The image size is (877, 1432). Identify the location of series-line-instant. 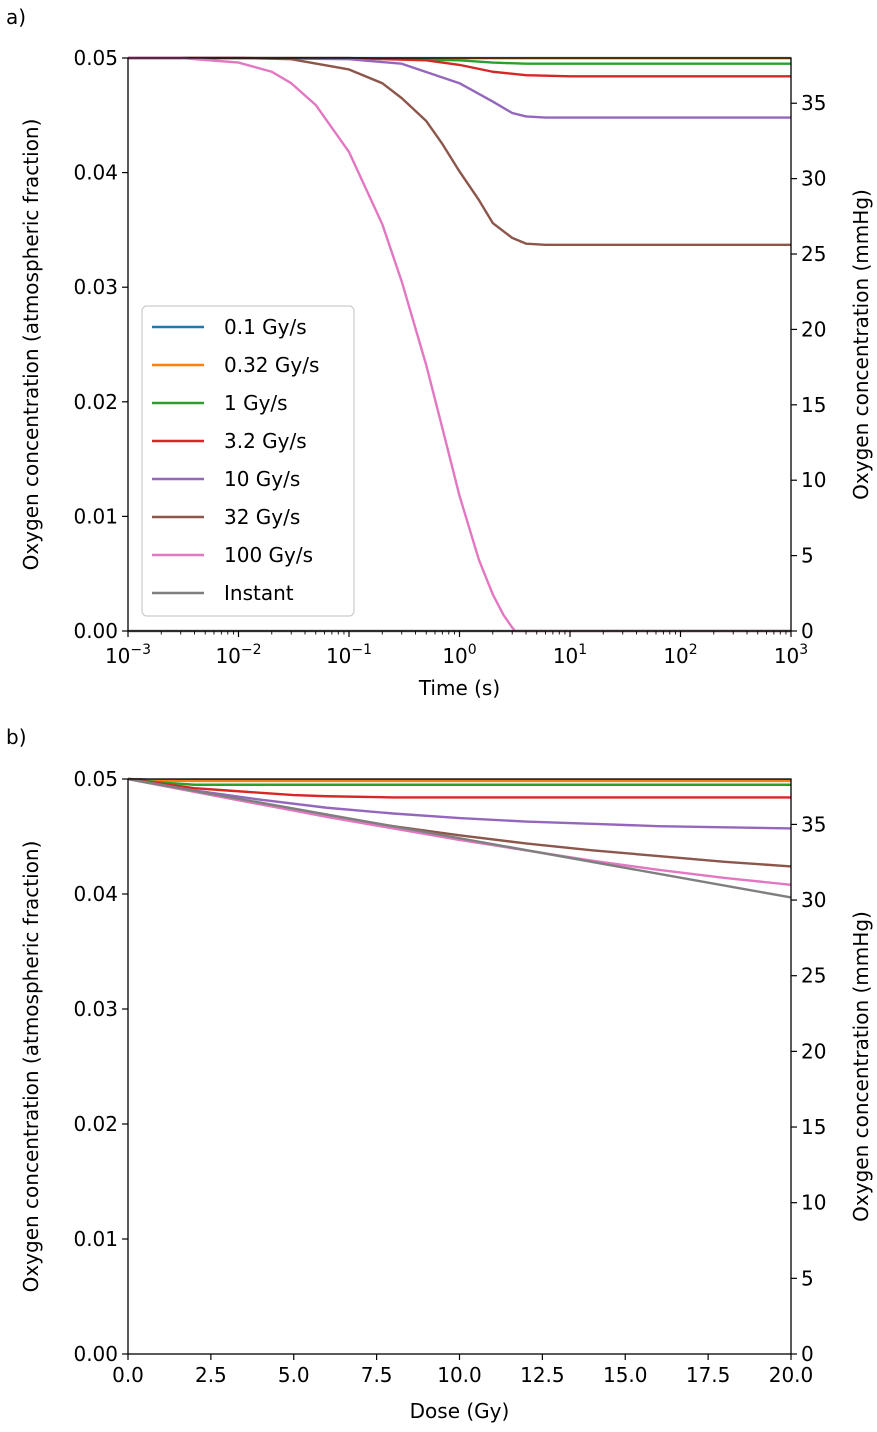
(459, 838).